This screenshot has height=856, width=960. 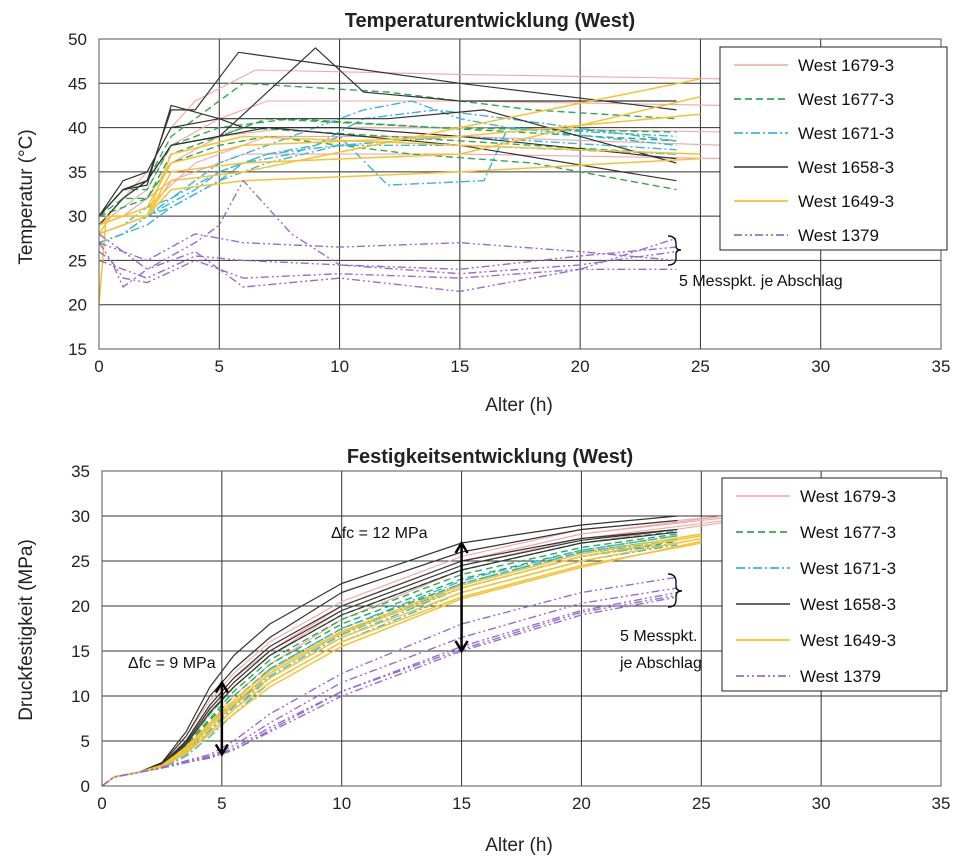 I want to click on temperature-bracket, so click(x=674, y=250).